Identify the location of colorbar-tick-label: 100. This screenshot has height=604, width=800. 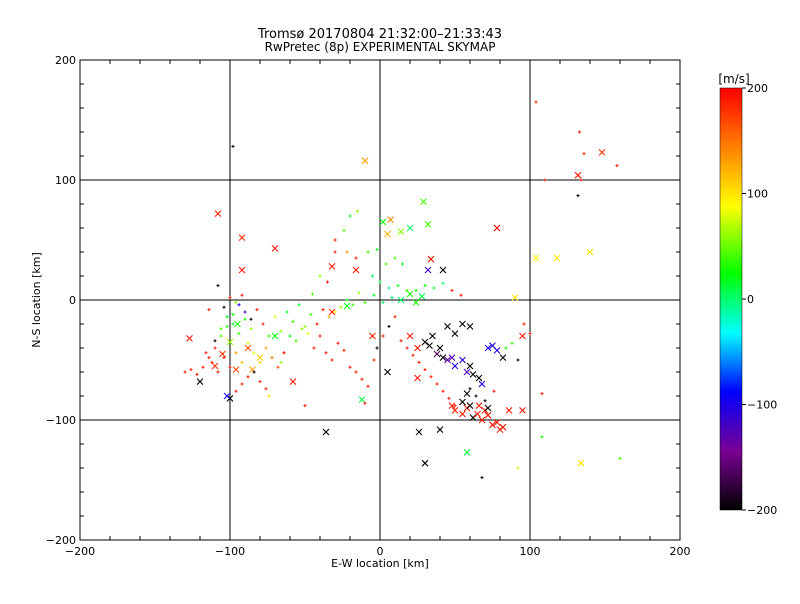
(757, 194).